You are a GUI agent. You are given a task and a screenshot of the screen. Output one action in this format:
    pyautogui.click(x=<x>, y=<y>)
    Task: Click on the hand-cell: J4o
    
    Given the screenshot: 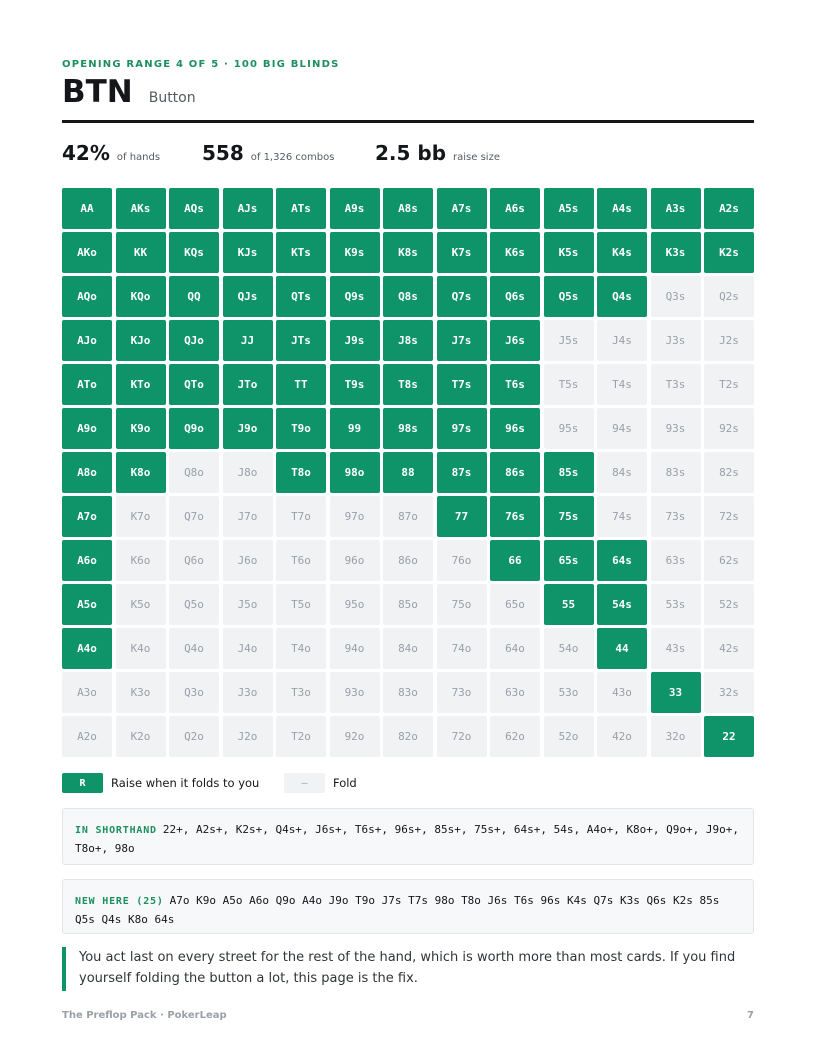 What is the action you would take?
    pyautogui.click(x=247, y=648)
    